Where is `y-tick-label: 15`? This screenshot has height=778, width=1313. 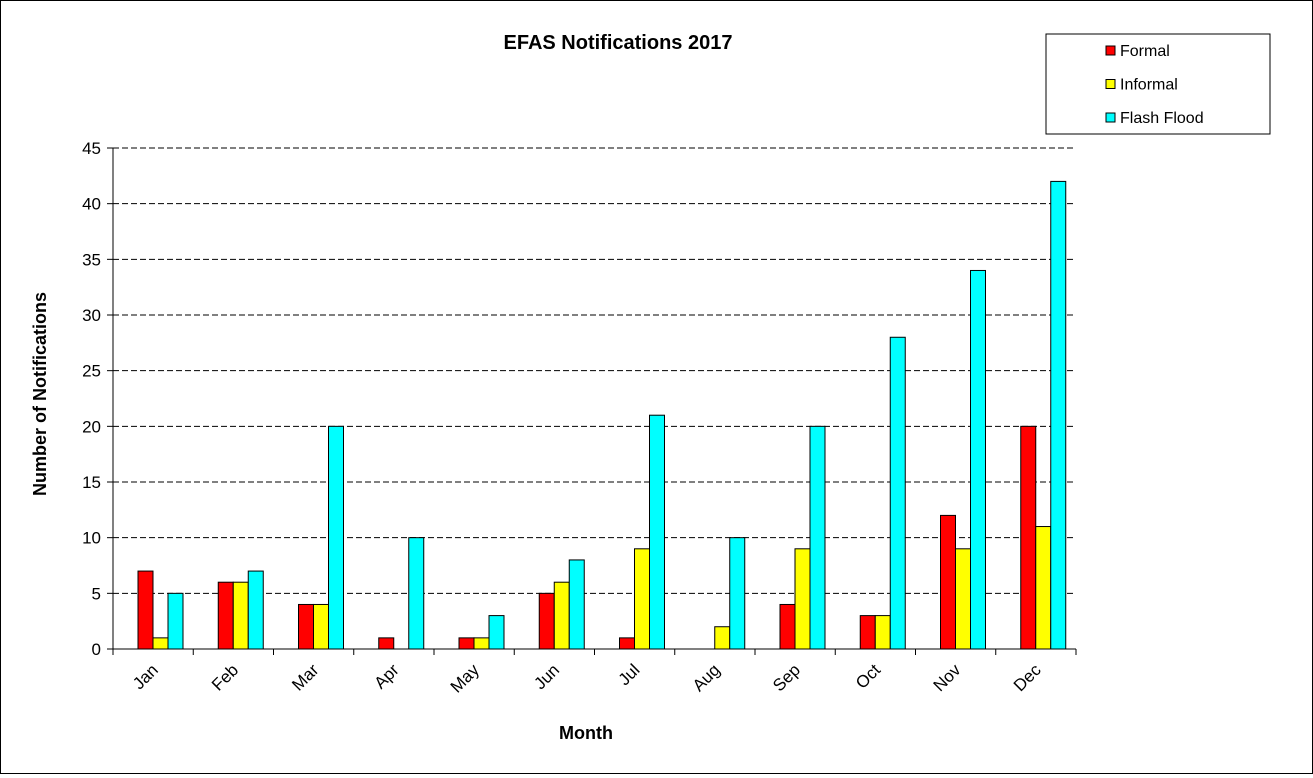
y-tick-label: 15 is located at coordinates (91, 482).